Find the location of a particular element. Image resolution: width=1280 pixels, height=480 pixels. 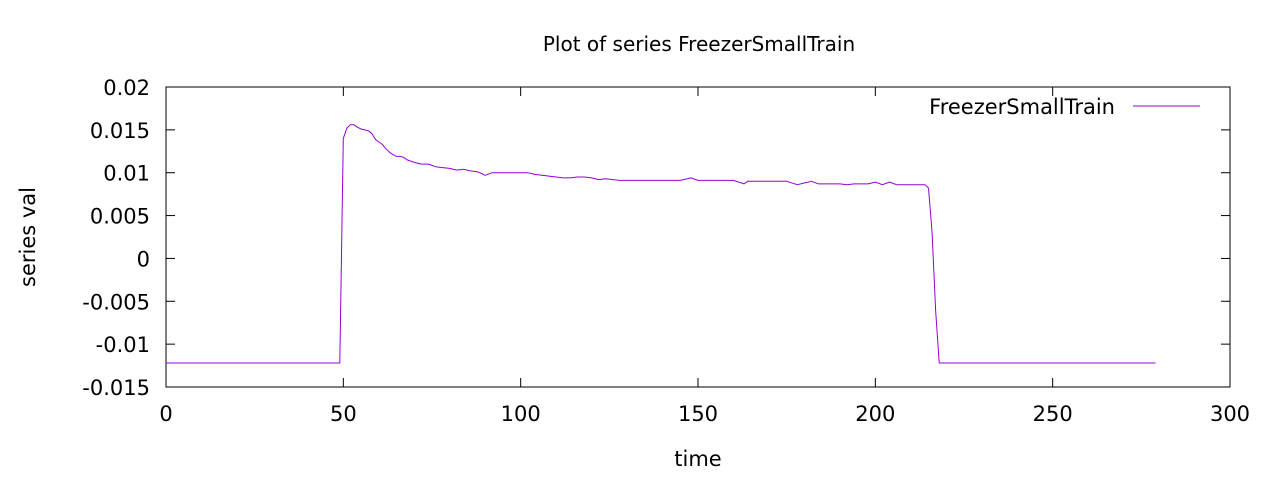

y-tick-label: -0.015 is located at coordinates (116, 388).